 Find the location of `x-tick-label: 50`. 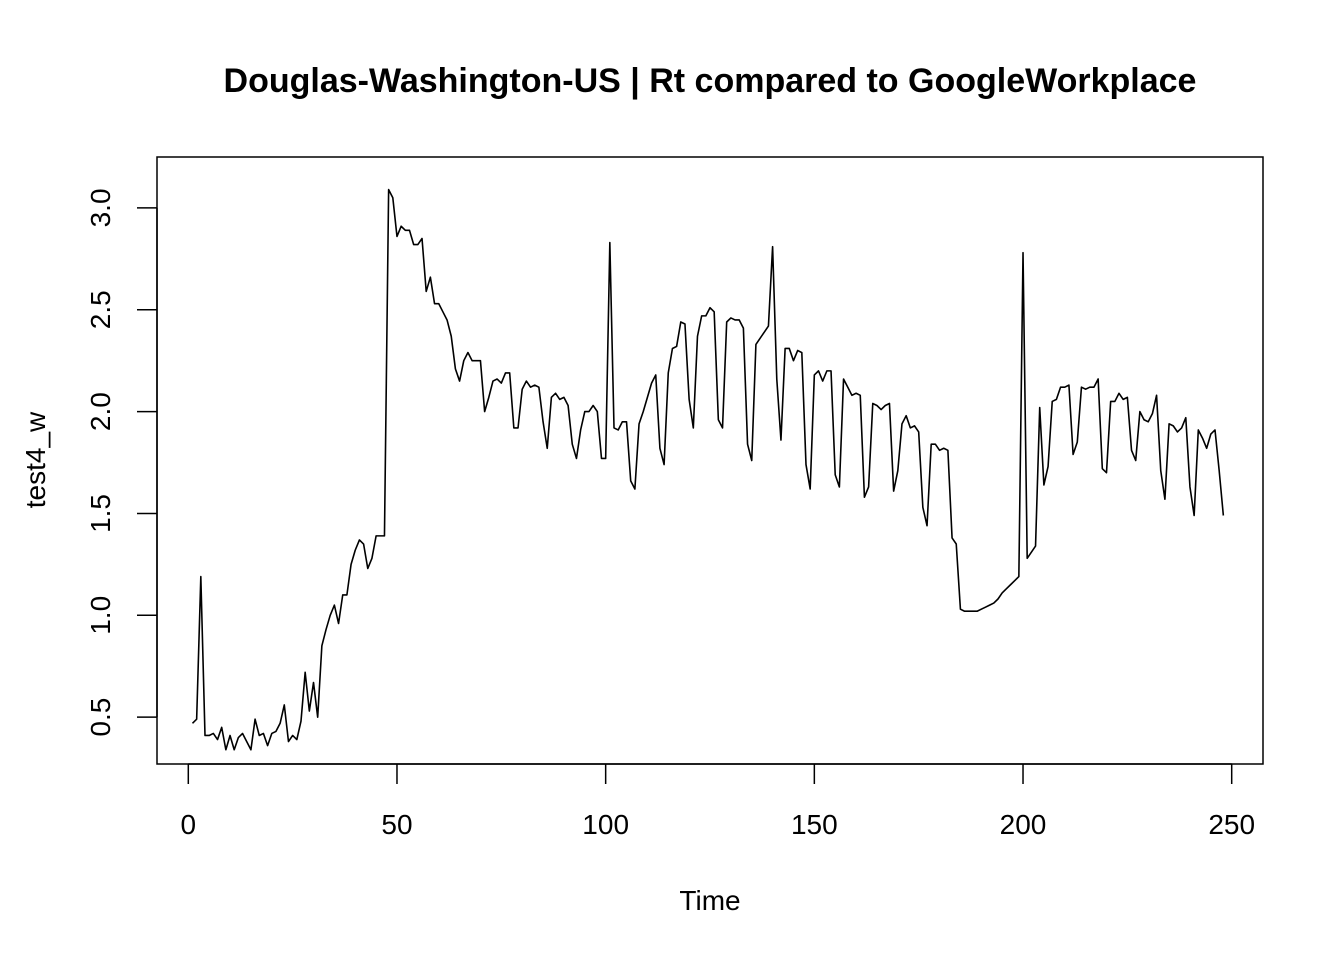

x-tick-label: 50 is located at coordinates (396, 824).